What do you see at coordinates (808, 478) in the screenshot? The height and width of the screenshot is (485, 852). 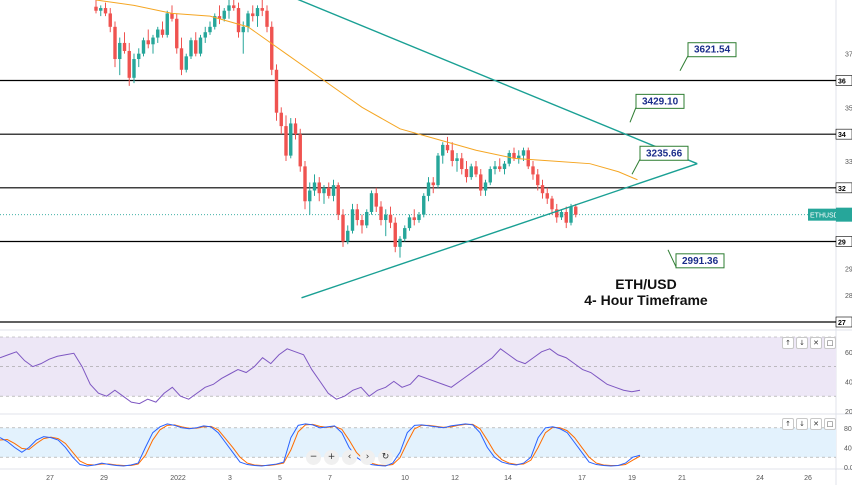 I see `x-tick-label: 26` at bounding box center [808, 478].